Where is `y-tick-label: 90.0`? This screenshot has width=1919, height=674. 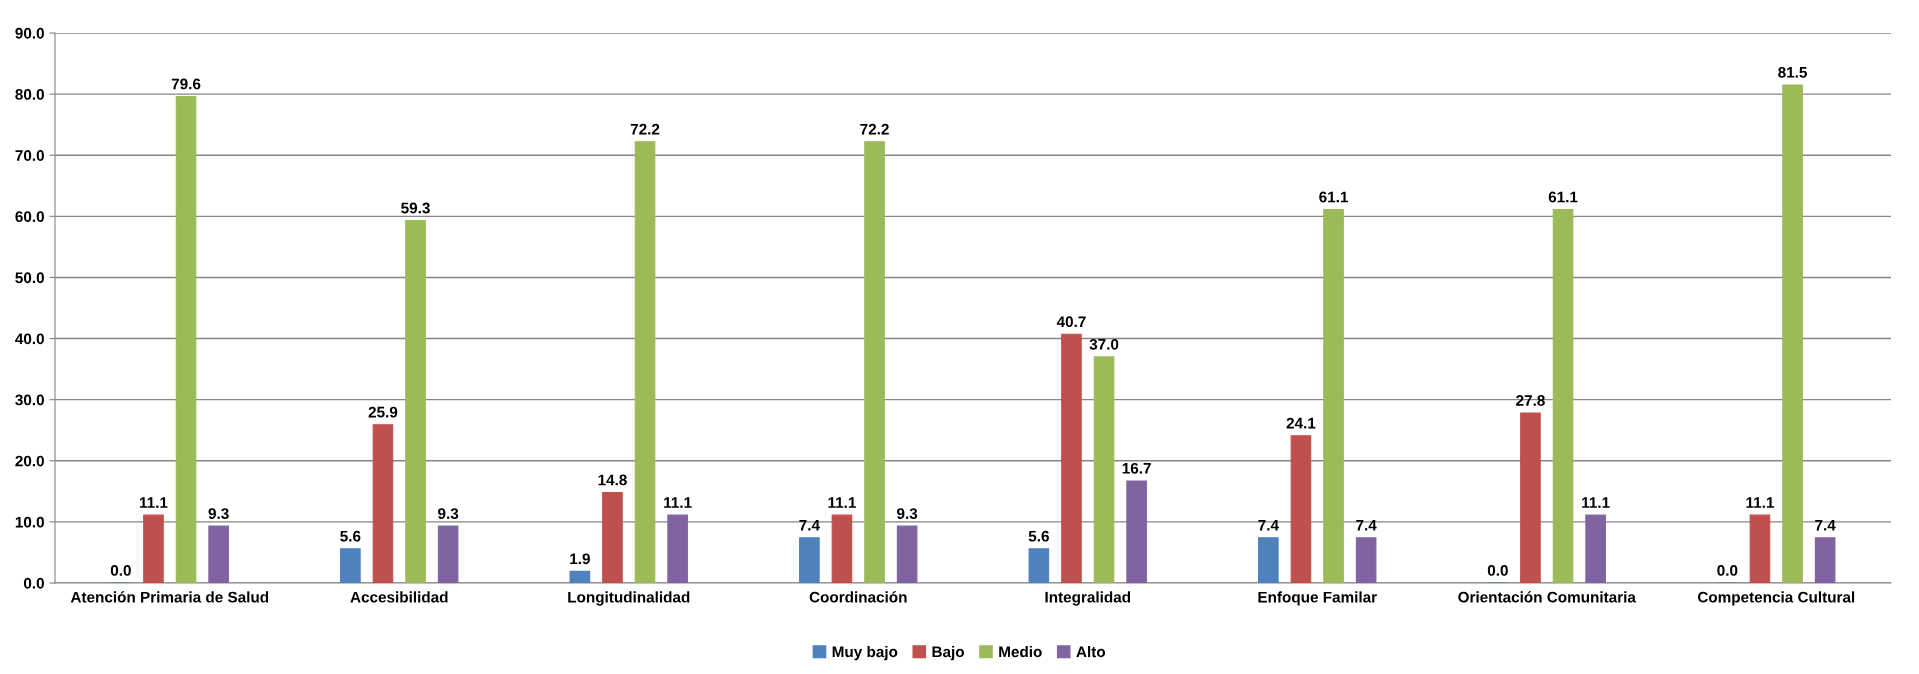 y-tick-label: 90.0 is located at coordinates (29, 33).